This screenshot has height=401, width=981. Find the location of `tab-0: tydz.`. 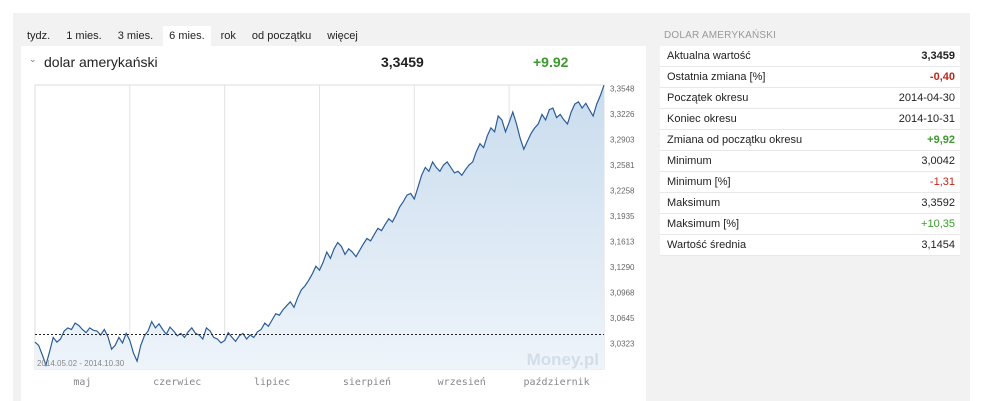

tab-0: tydz. is located at coordinates (39, 36).